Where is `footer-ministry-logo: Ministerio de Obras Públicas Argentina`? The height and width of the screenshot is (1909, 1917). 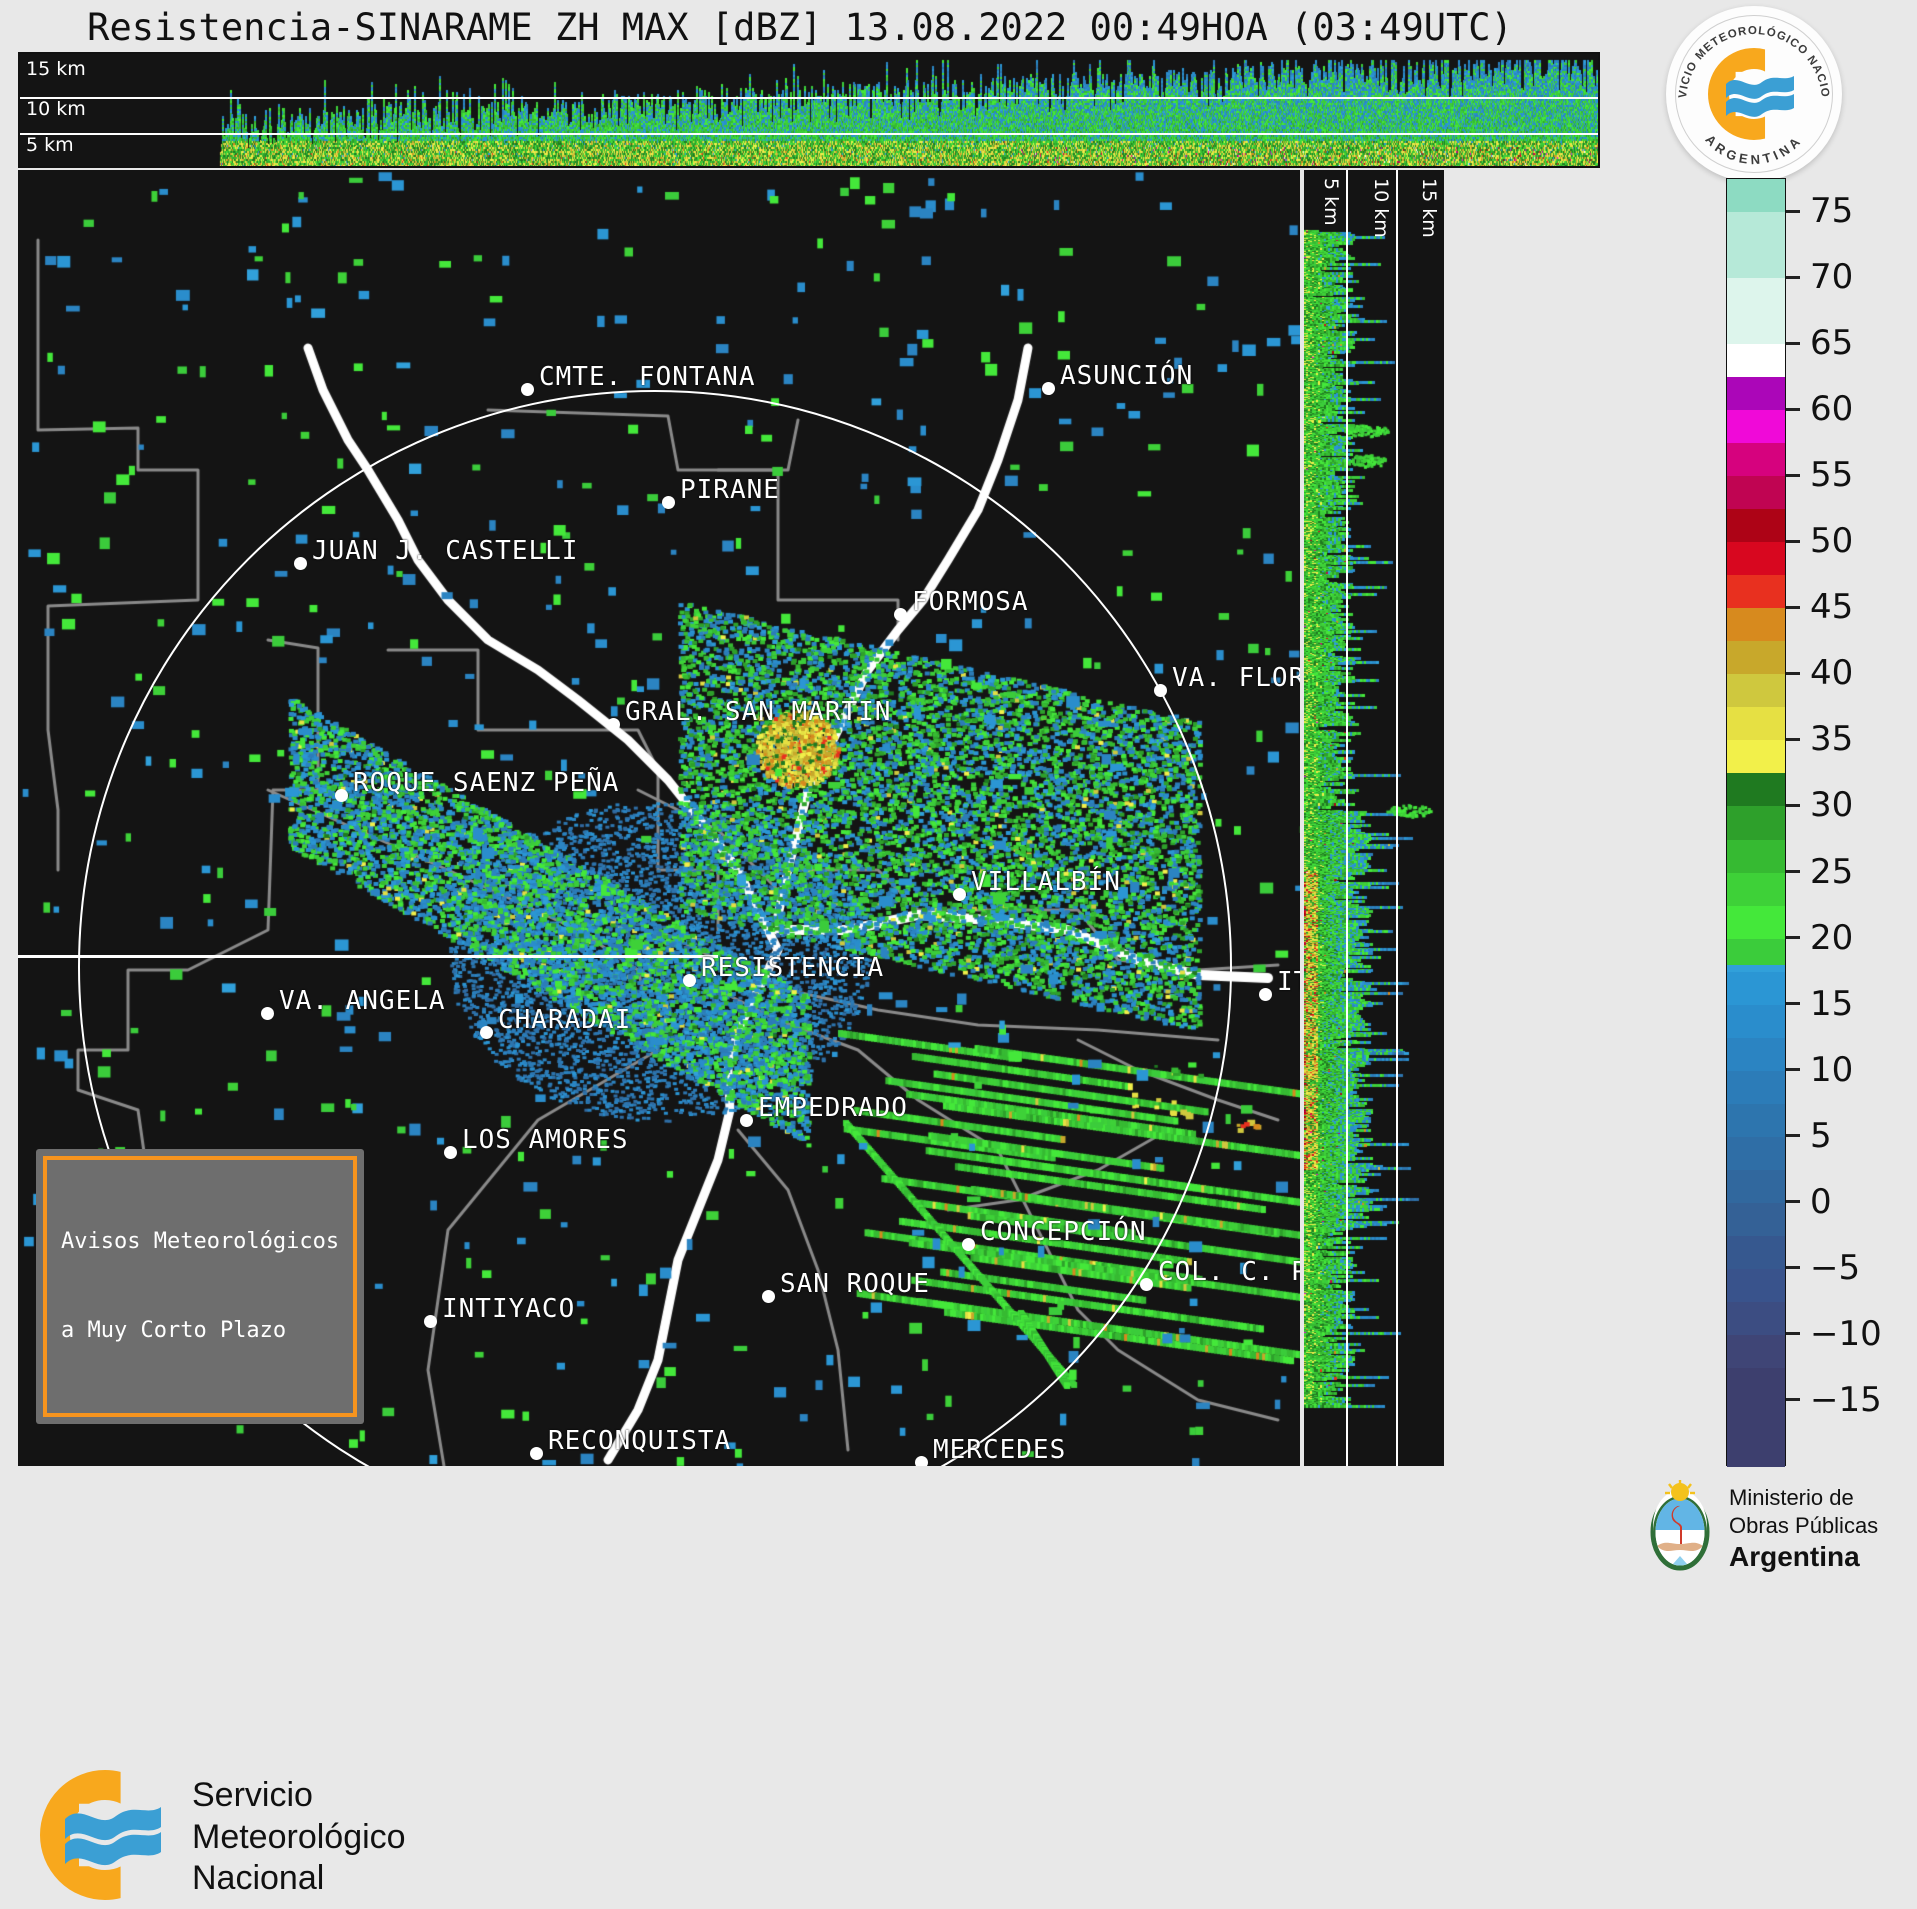 footer-ministry-logo: Ministerio de Obras Públicas Argentina is located at coordinates (1762, 1529).